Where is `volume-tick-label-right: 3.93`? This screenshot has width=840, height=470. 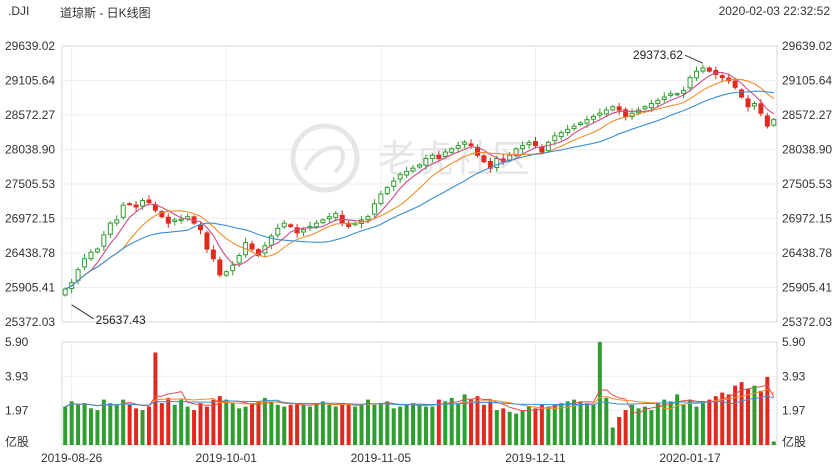 volume-tick-label-right: 3.93 is located at coordinates (794, 376).